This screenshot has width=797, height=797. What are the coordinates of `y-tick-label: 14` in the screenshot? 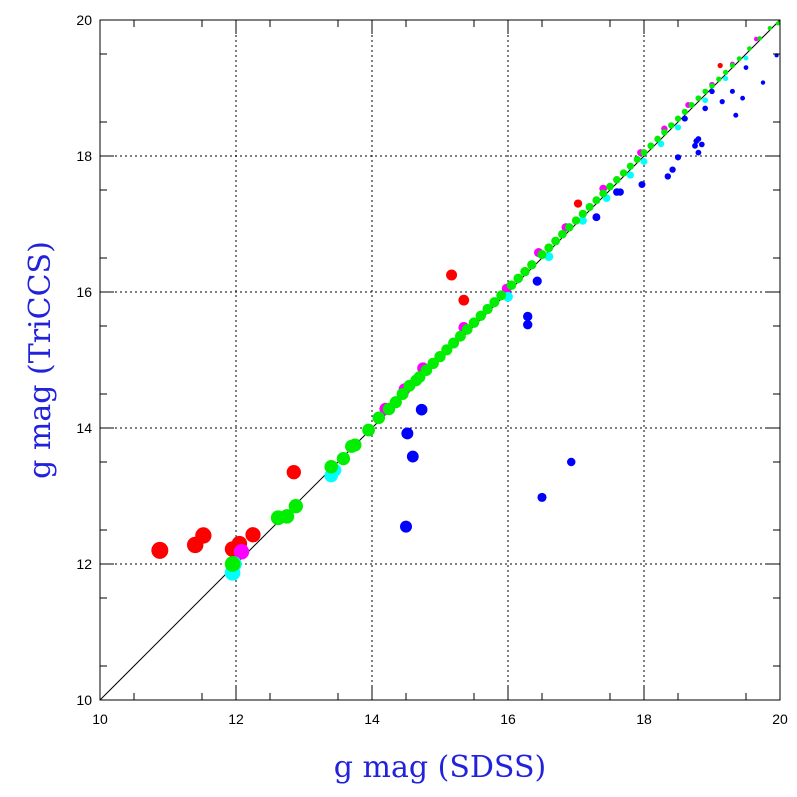 It's located at (84, 428).